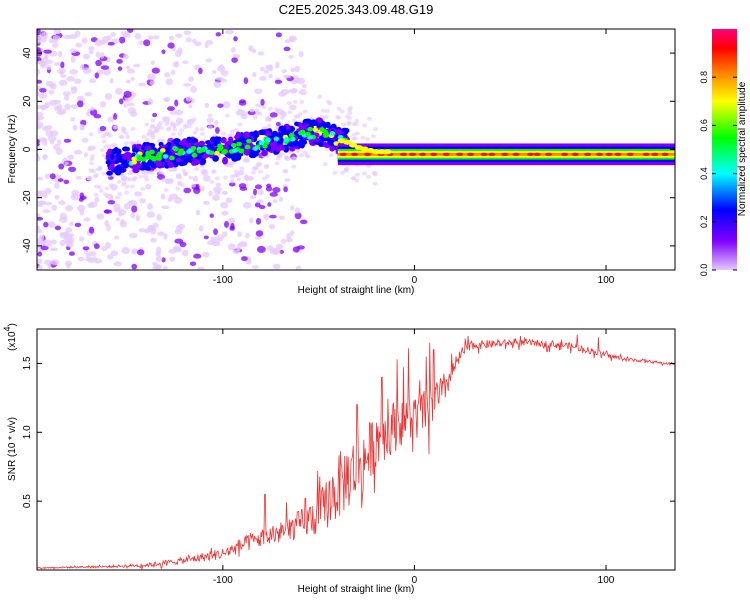 The image size is (750, 600). Describe the element at coordinates (704, 77) in the screenshot. I see `colorbar-tick-label: 0.8` at that location.